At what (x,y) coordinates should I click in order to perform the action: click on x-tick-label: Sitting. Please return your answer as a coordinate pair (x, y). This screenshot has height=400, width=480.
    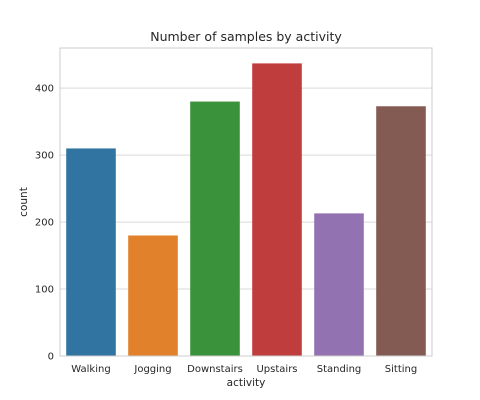
    Looking at the image, I should click on (401, 369).